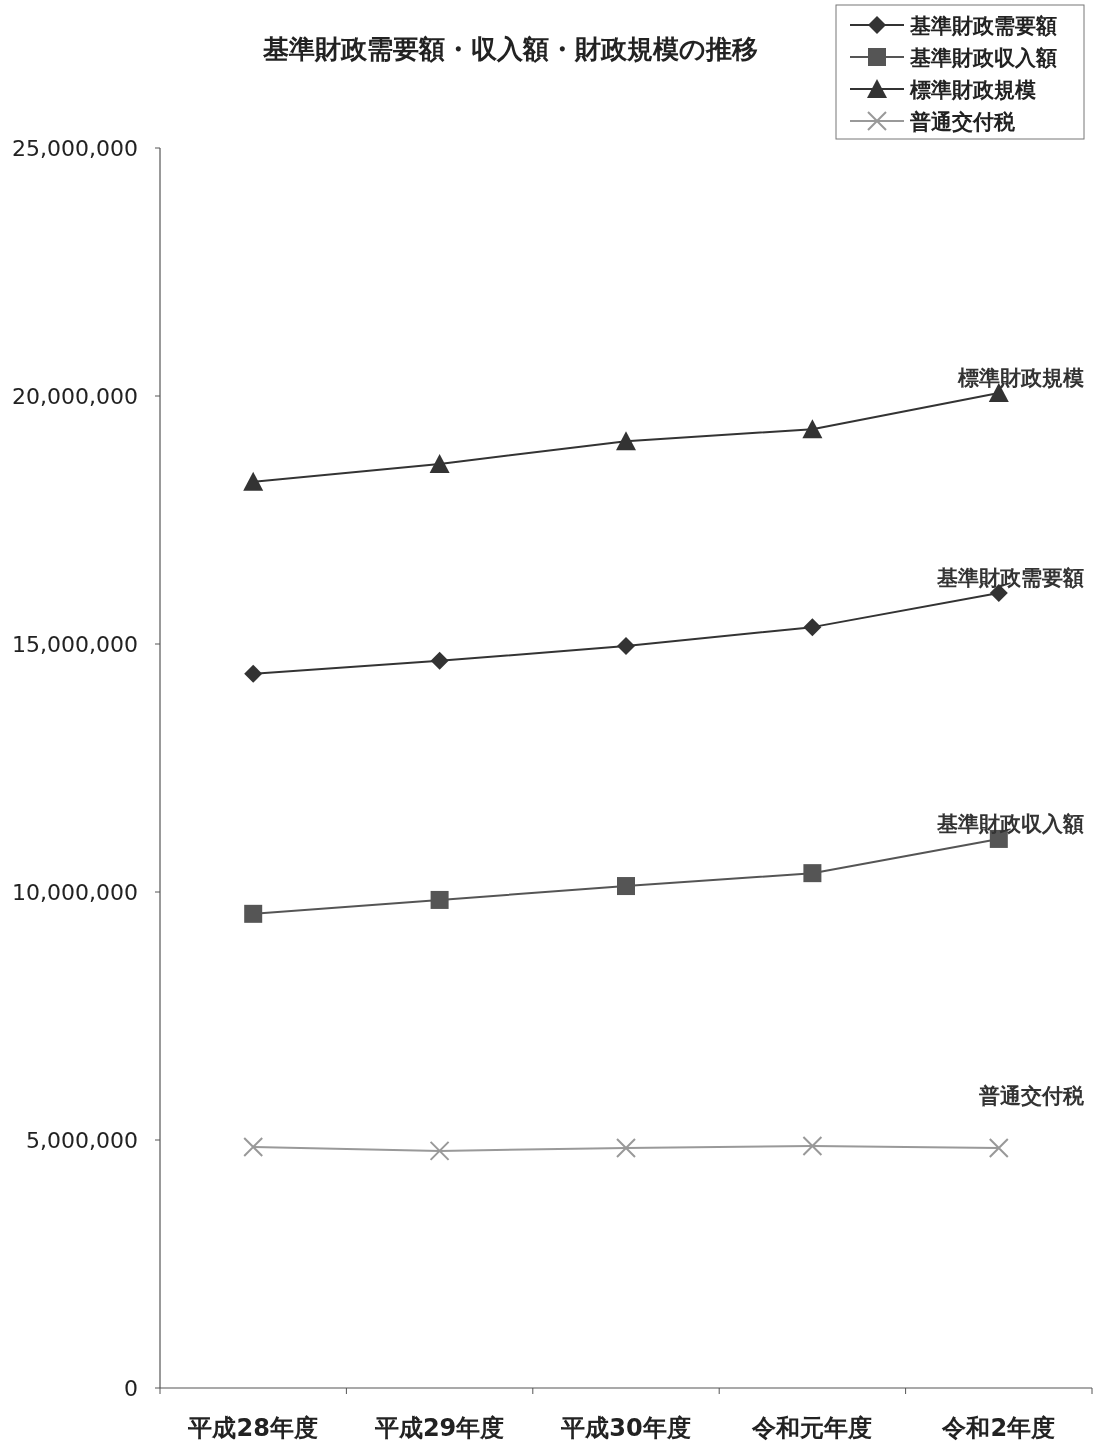  I want to click on y-tick-label: 5,000,000, so click(82, 1140).